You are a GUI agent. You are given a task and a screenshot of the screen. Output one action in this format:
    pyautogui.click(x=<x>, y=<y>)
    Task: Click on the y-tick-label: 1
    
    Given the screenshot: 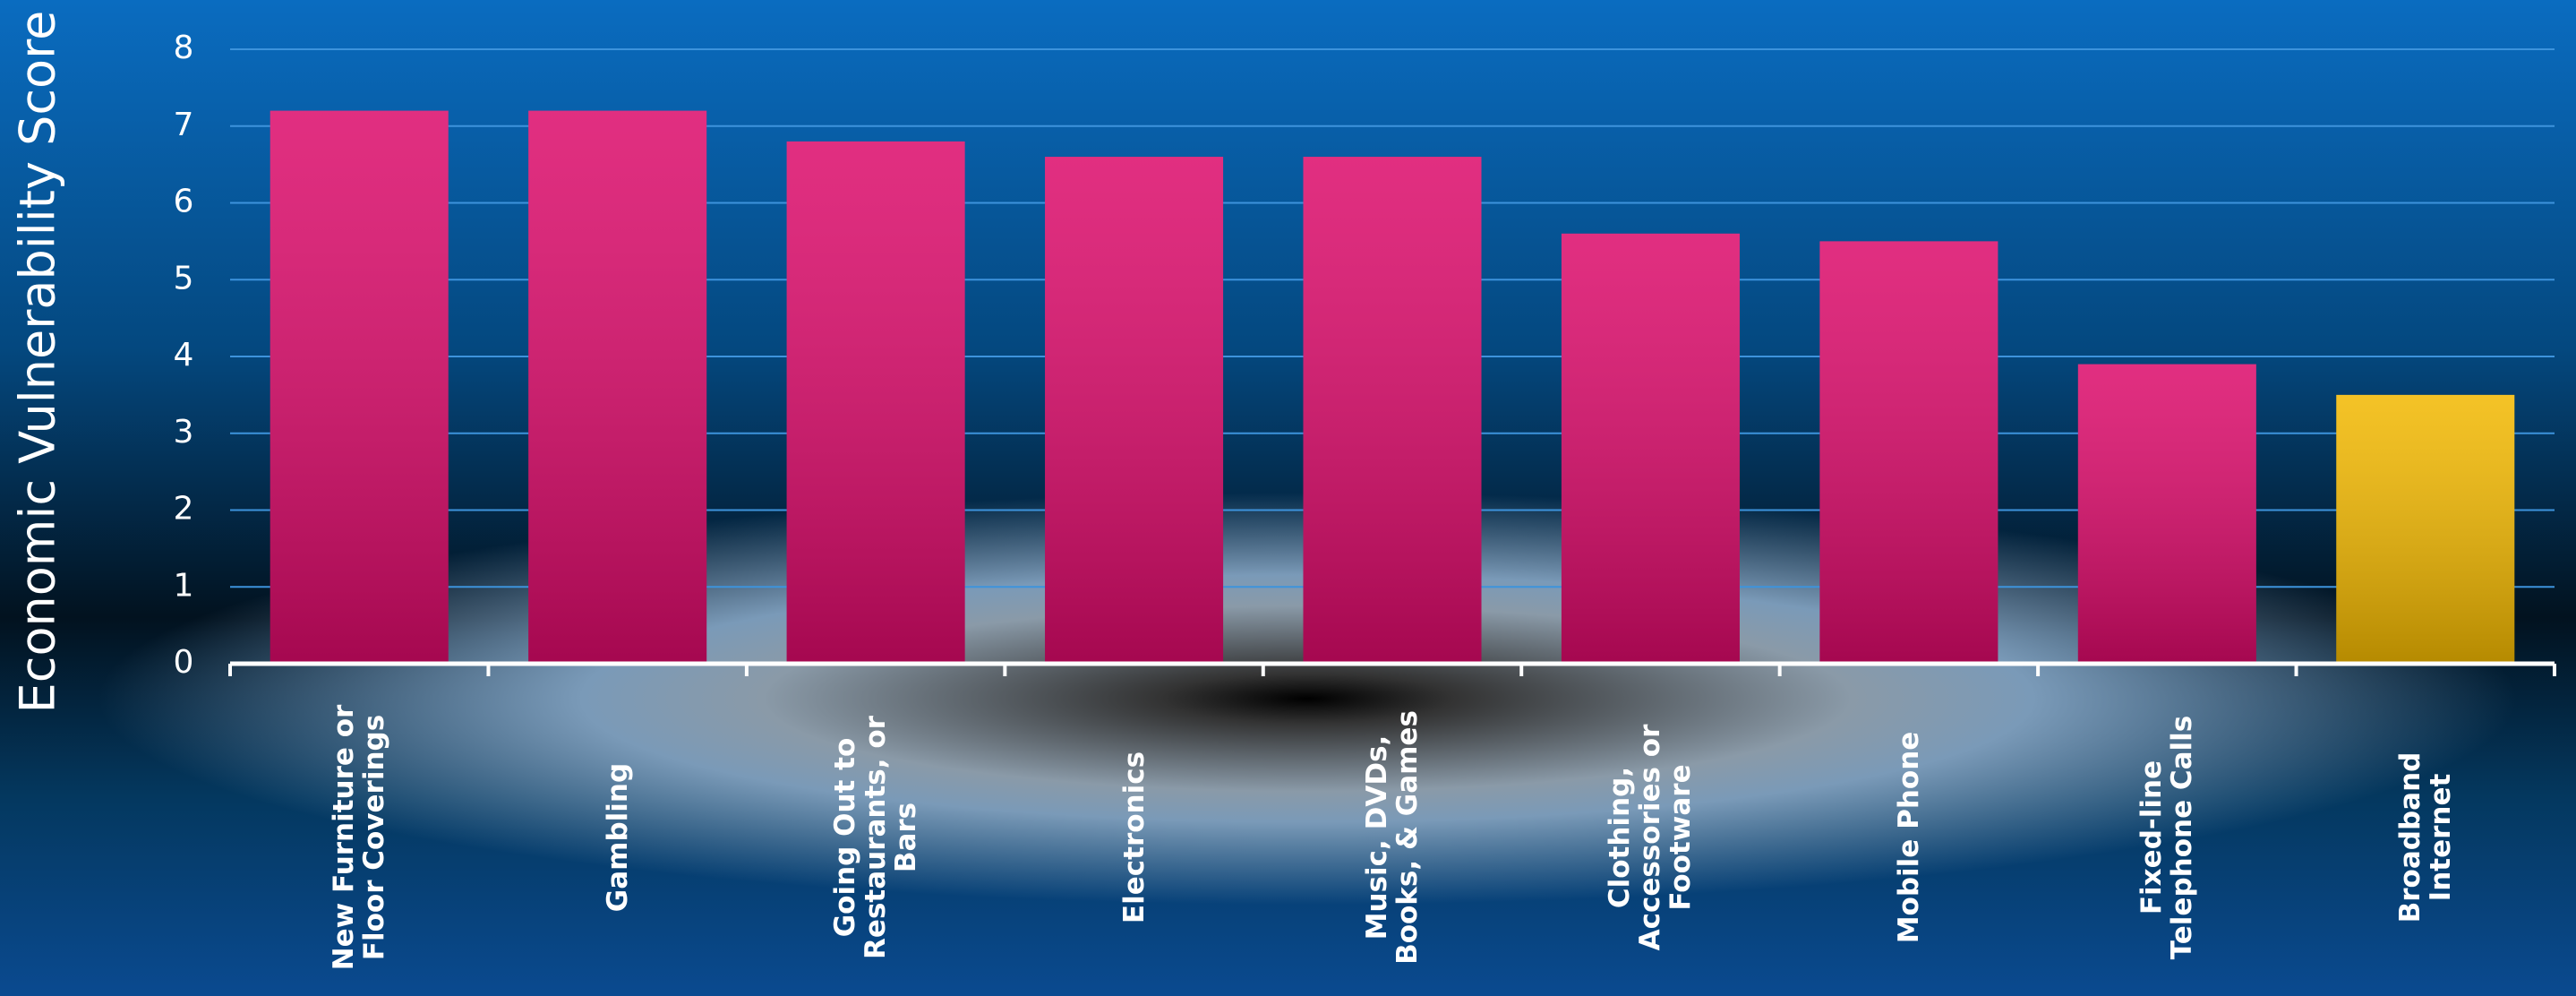 What is the action you would take?
    pyautogui.click(x=184, y=585)
    